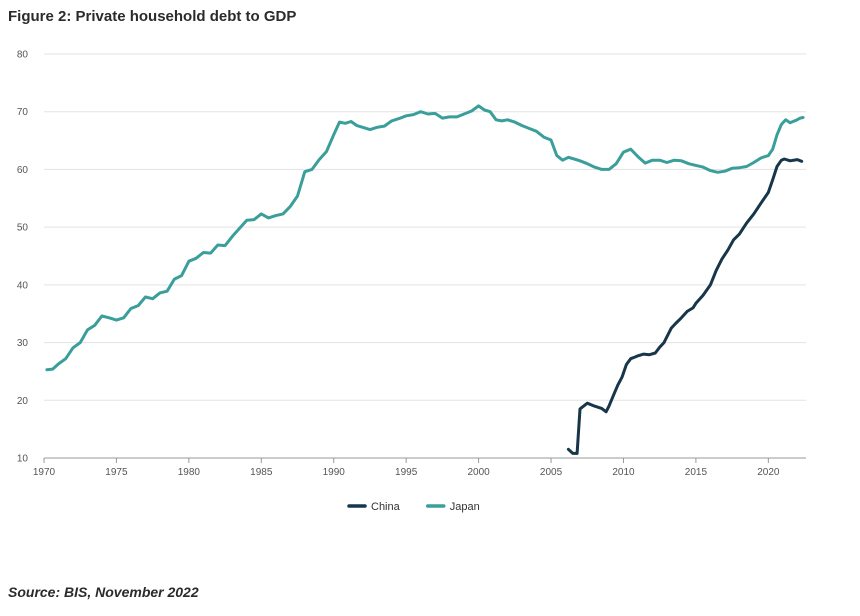 This screenshot has width=860, height=616. What do you see at coordinates (413, 507) in the screenshot?
I see `legend: China Japan` at bounding box center [413, 507].